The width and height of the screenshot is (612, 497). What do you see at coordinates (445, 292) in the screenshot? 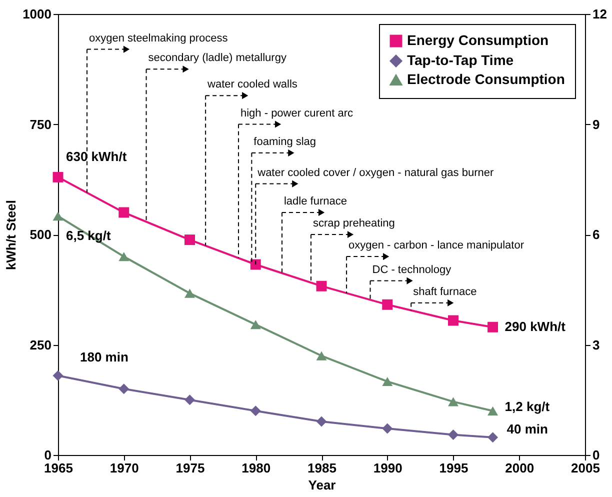
I see `annotation: shaft furnace` at bounding box center [445, 292].